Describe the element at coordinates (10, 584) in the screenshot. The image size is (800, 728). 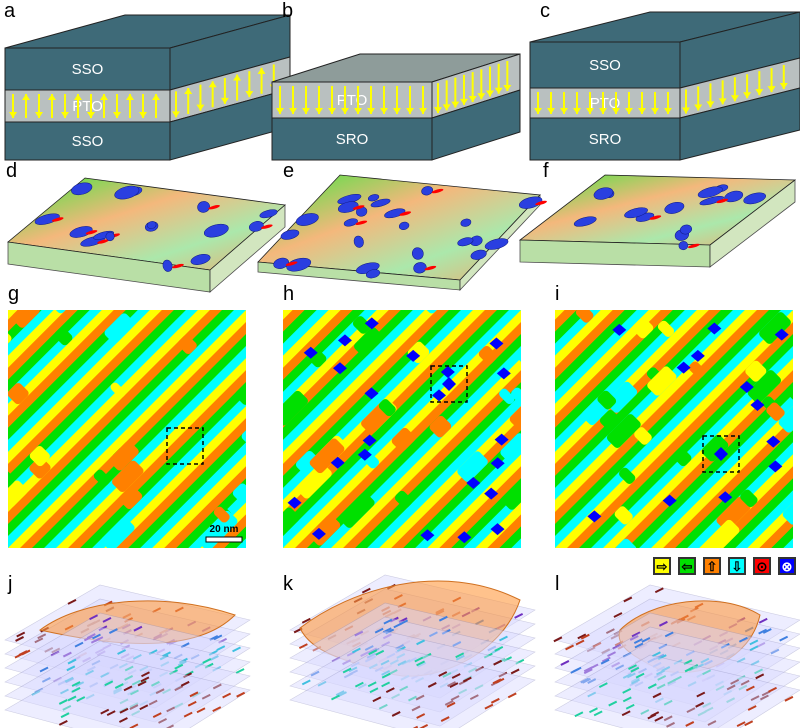
I see `panel-label-j: j` at that location.